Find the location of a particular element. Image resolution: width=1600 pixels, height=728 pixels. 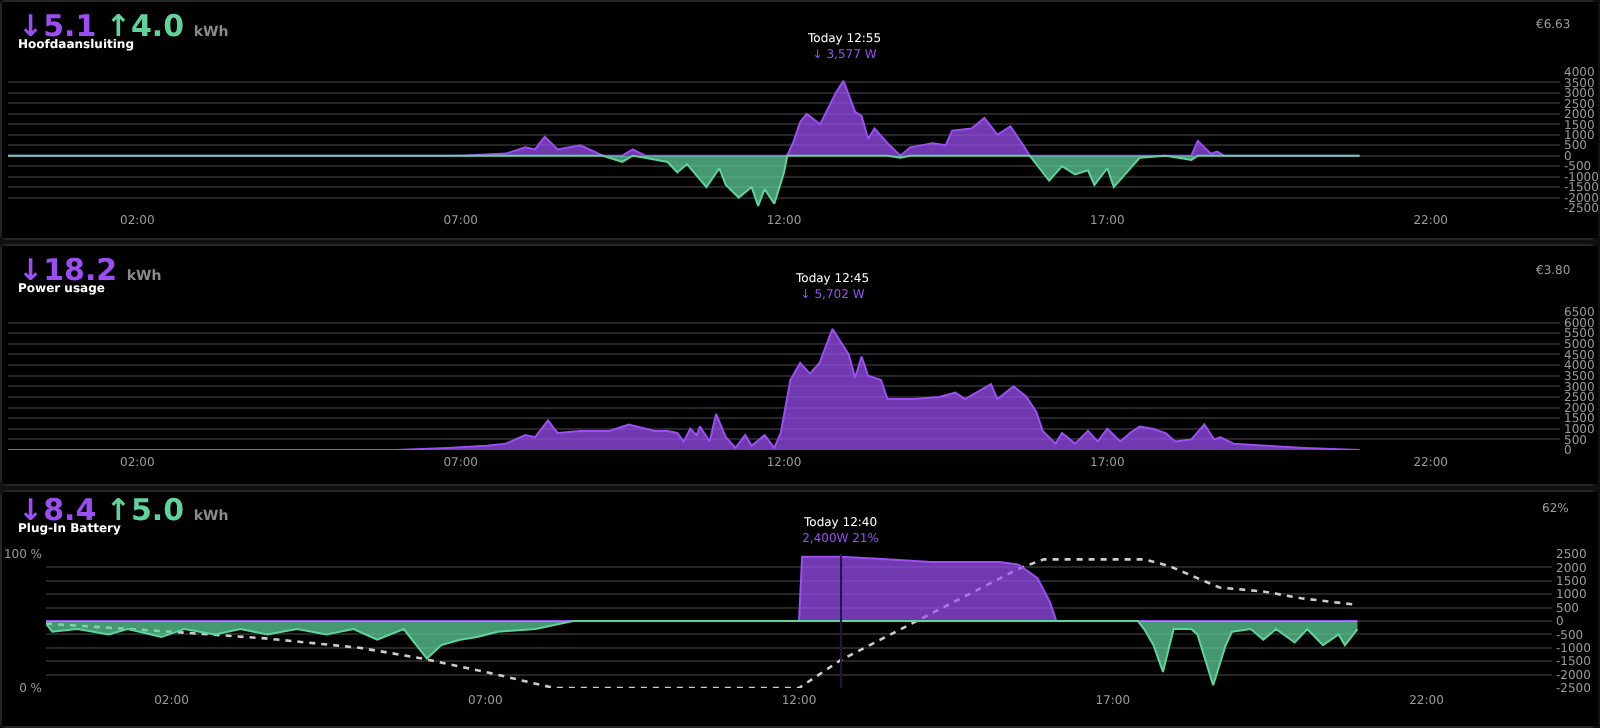

text: ↑5.0 is located at coordinates (145, 510).